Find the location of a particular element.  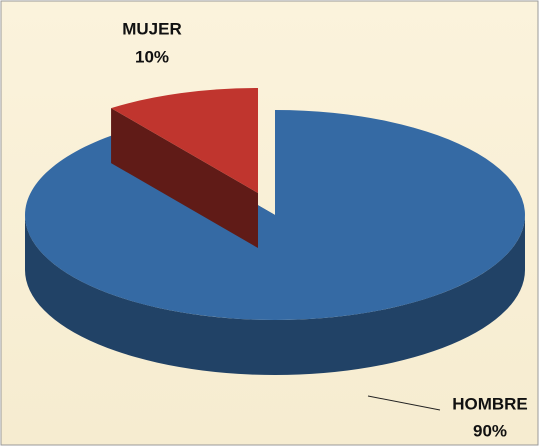

slice-wall is located at coordinates (185, 178).